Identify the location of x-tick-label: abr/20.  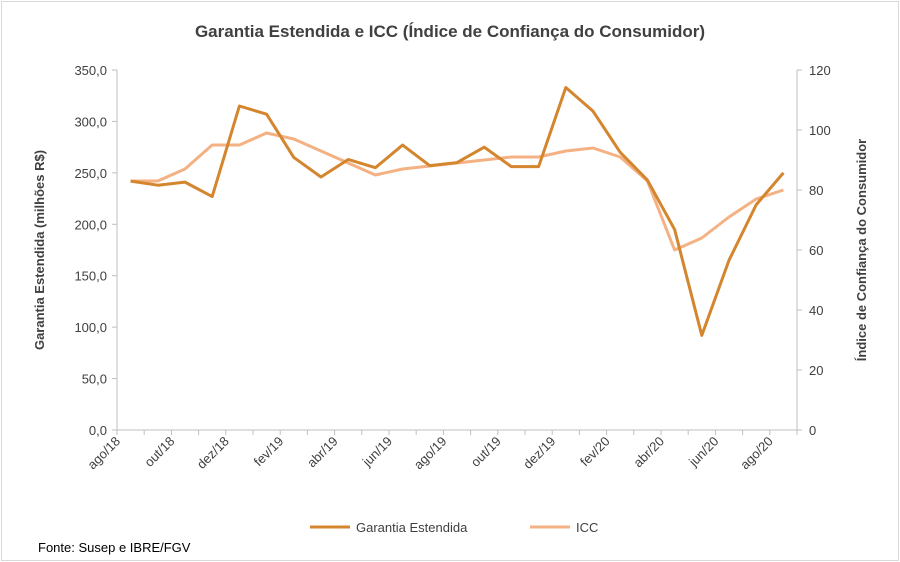
(648, 452).